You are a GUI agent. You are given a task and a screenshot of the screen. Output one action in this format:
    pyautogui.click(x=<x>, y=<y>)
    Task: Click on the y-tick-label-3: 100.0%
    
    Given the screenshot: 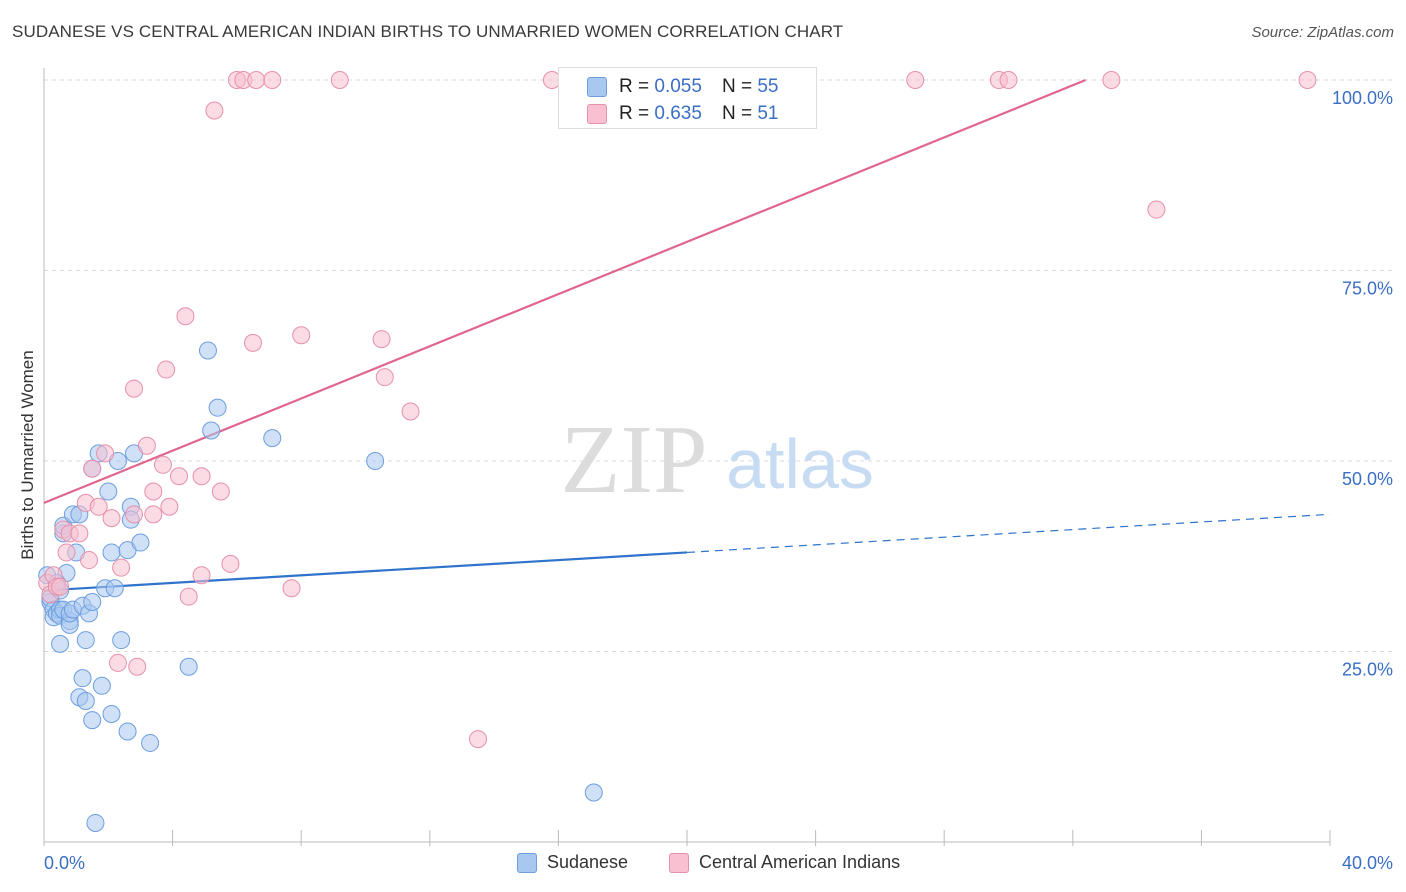 What is the action you would take?
    pyautogui.click(x=1362, y=98)
    